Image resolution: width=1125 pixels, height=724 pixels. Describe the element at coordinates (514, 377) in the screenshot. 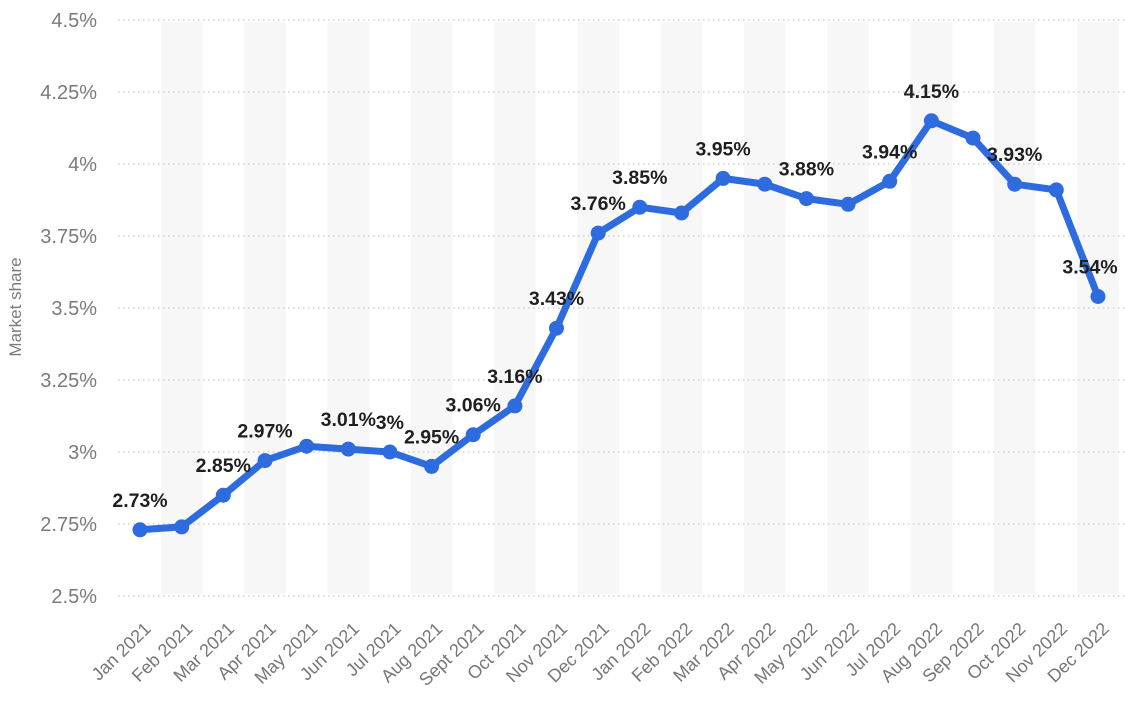

I see `data-label: 3.16%` at that location.